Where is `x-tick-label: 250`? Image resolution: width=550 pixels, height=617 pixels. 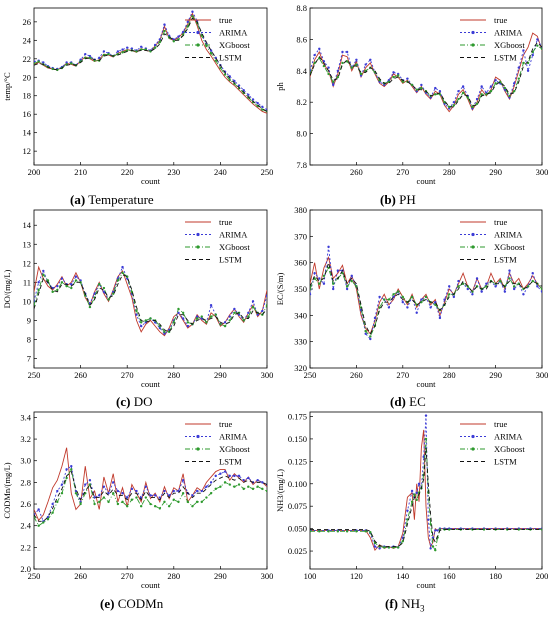 x-tick-label: 250 is located at coordinates (34, 576).